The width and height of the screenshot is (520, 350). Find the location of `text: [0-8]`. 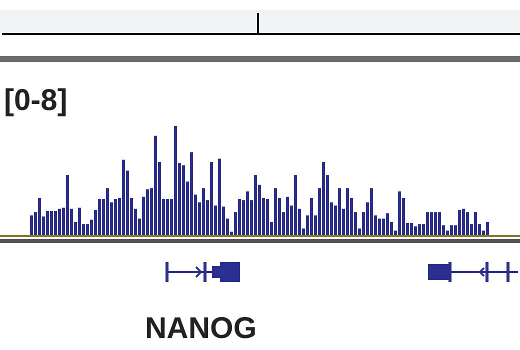

text: [0-8] is located at coordinates (36, 100).